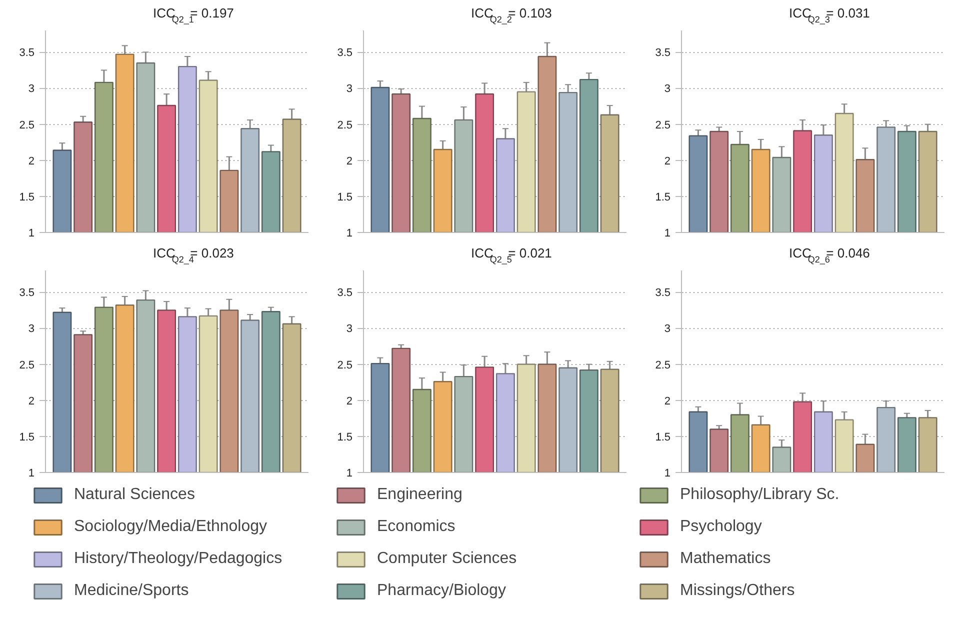  Describe the element at coordinates (760, 495) in the screenshot. I see `legend-label: Philosophy/Library Sc.` at that location.